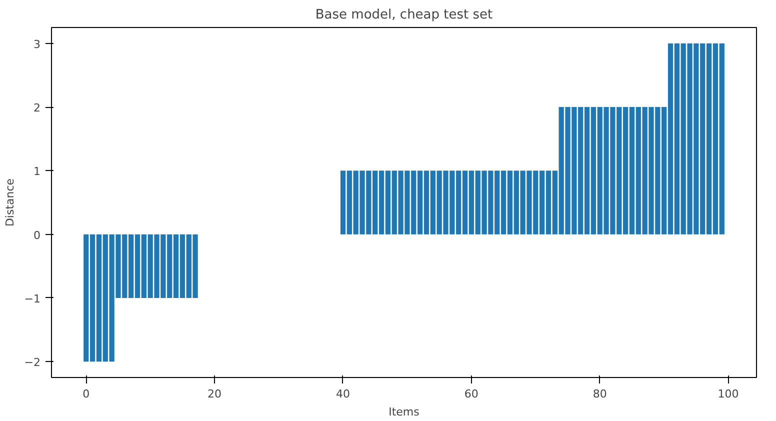 The height and width of the screenshot is (421, 776). Describe the element at coordinates (728, 394) in the screenshot. I see `x-tick-label: 100` at that location.